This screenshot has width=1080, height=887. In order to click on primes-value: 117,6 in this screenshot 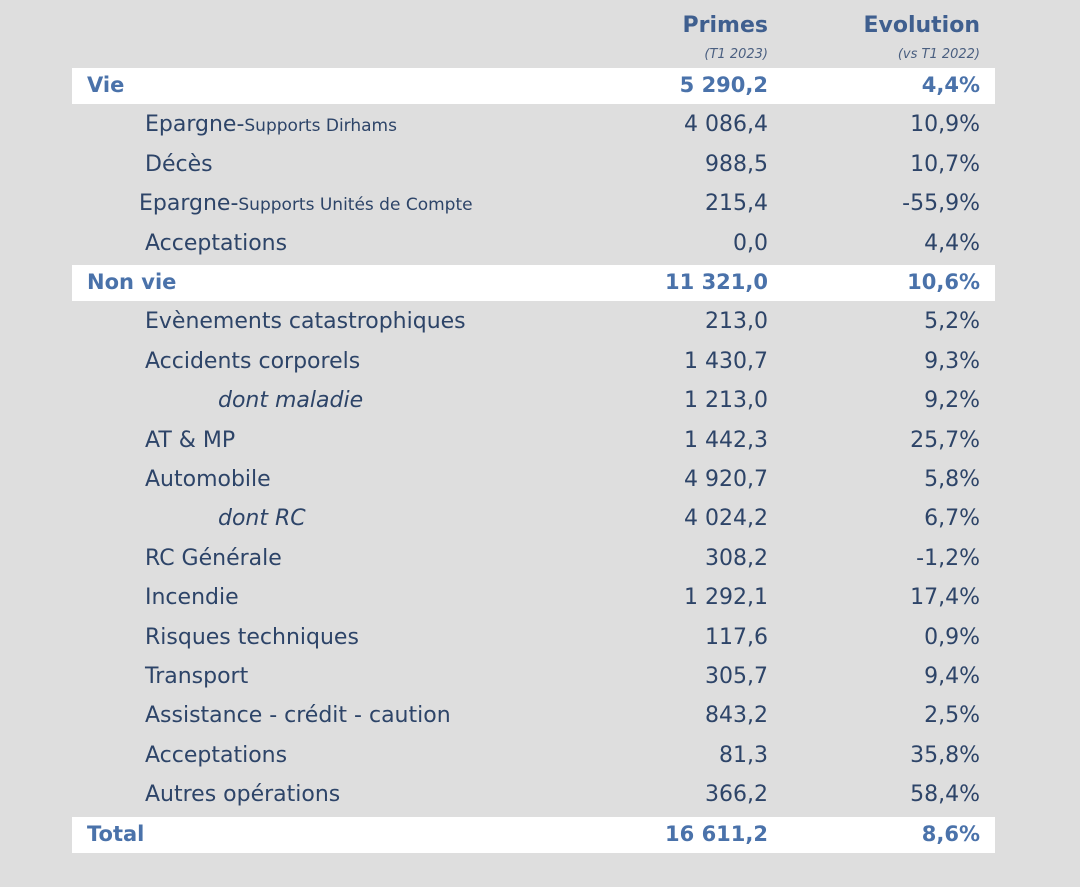, I will do `click(736, 637)`.